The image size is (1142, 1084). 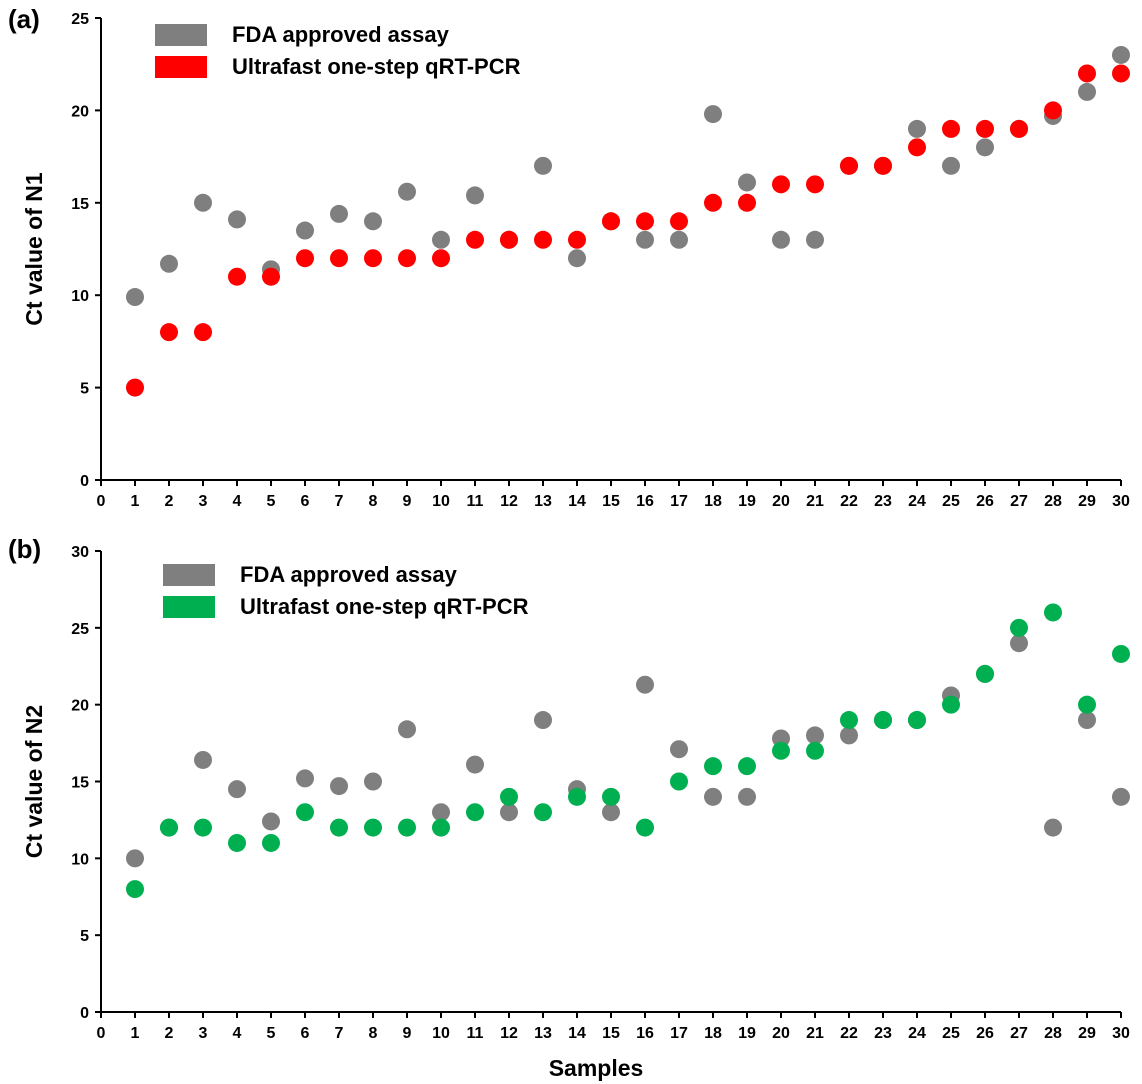 I want to click on x-tick-label: 19, so click(x=747, y=1033).